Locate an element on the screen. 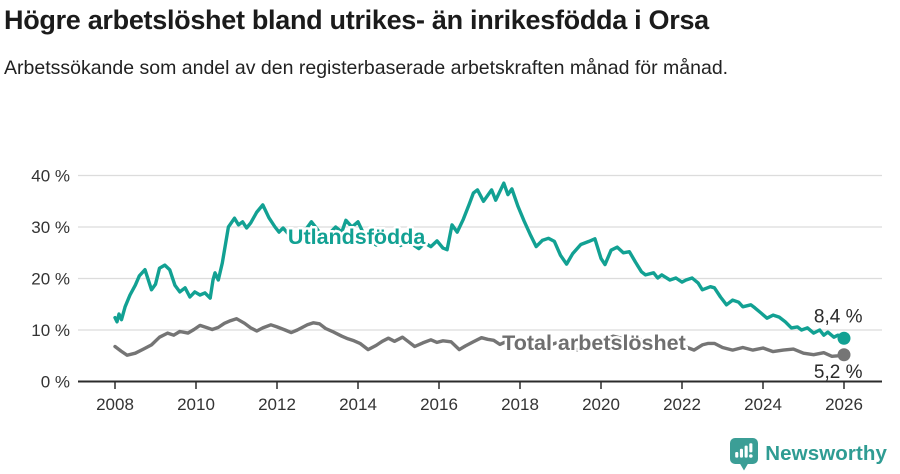 The image size is (900, 474). x-tick-label: 2024 is located at coordinates (763, 404).